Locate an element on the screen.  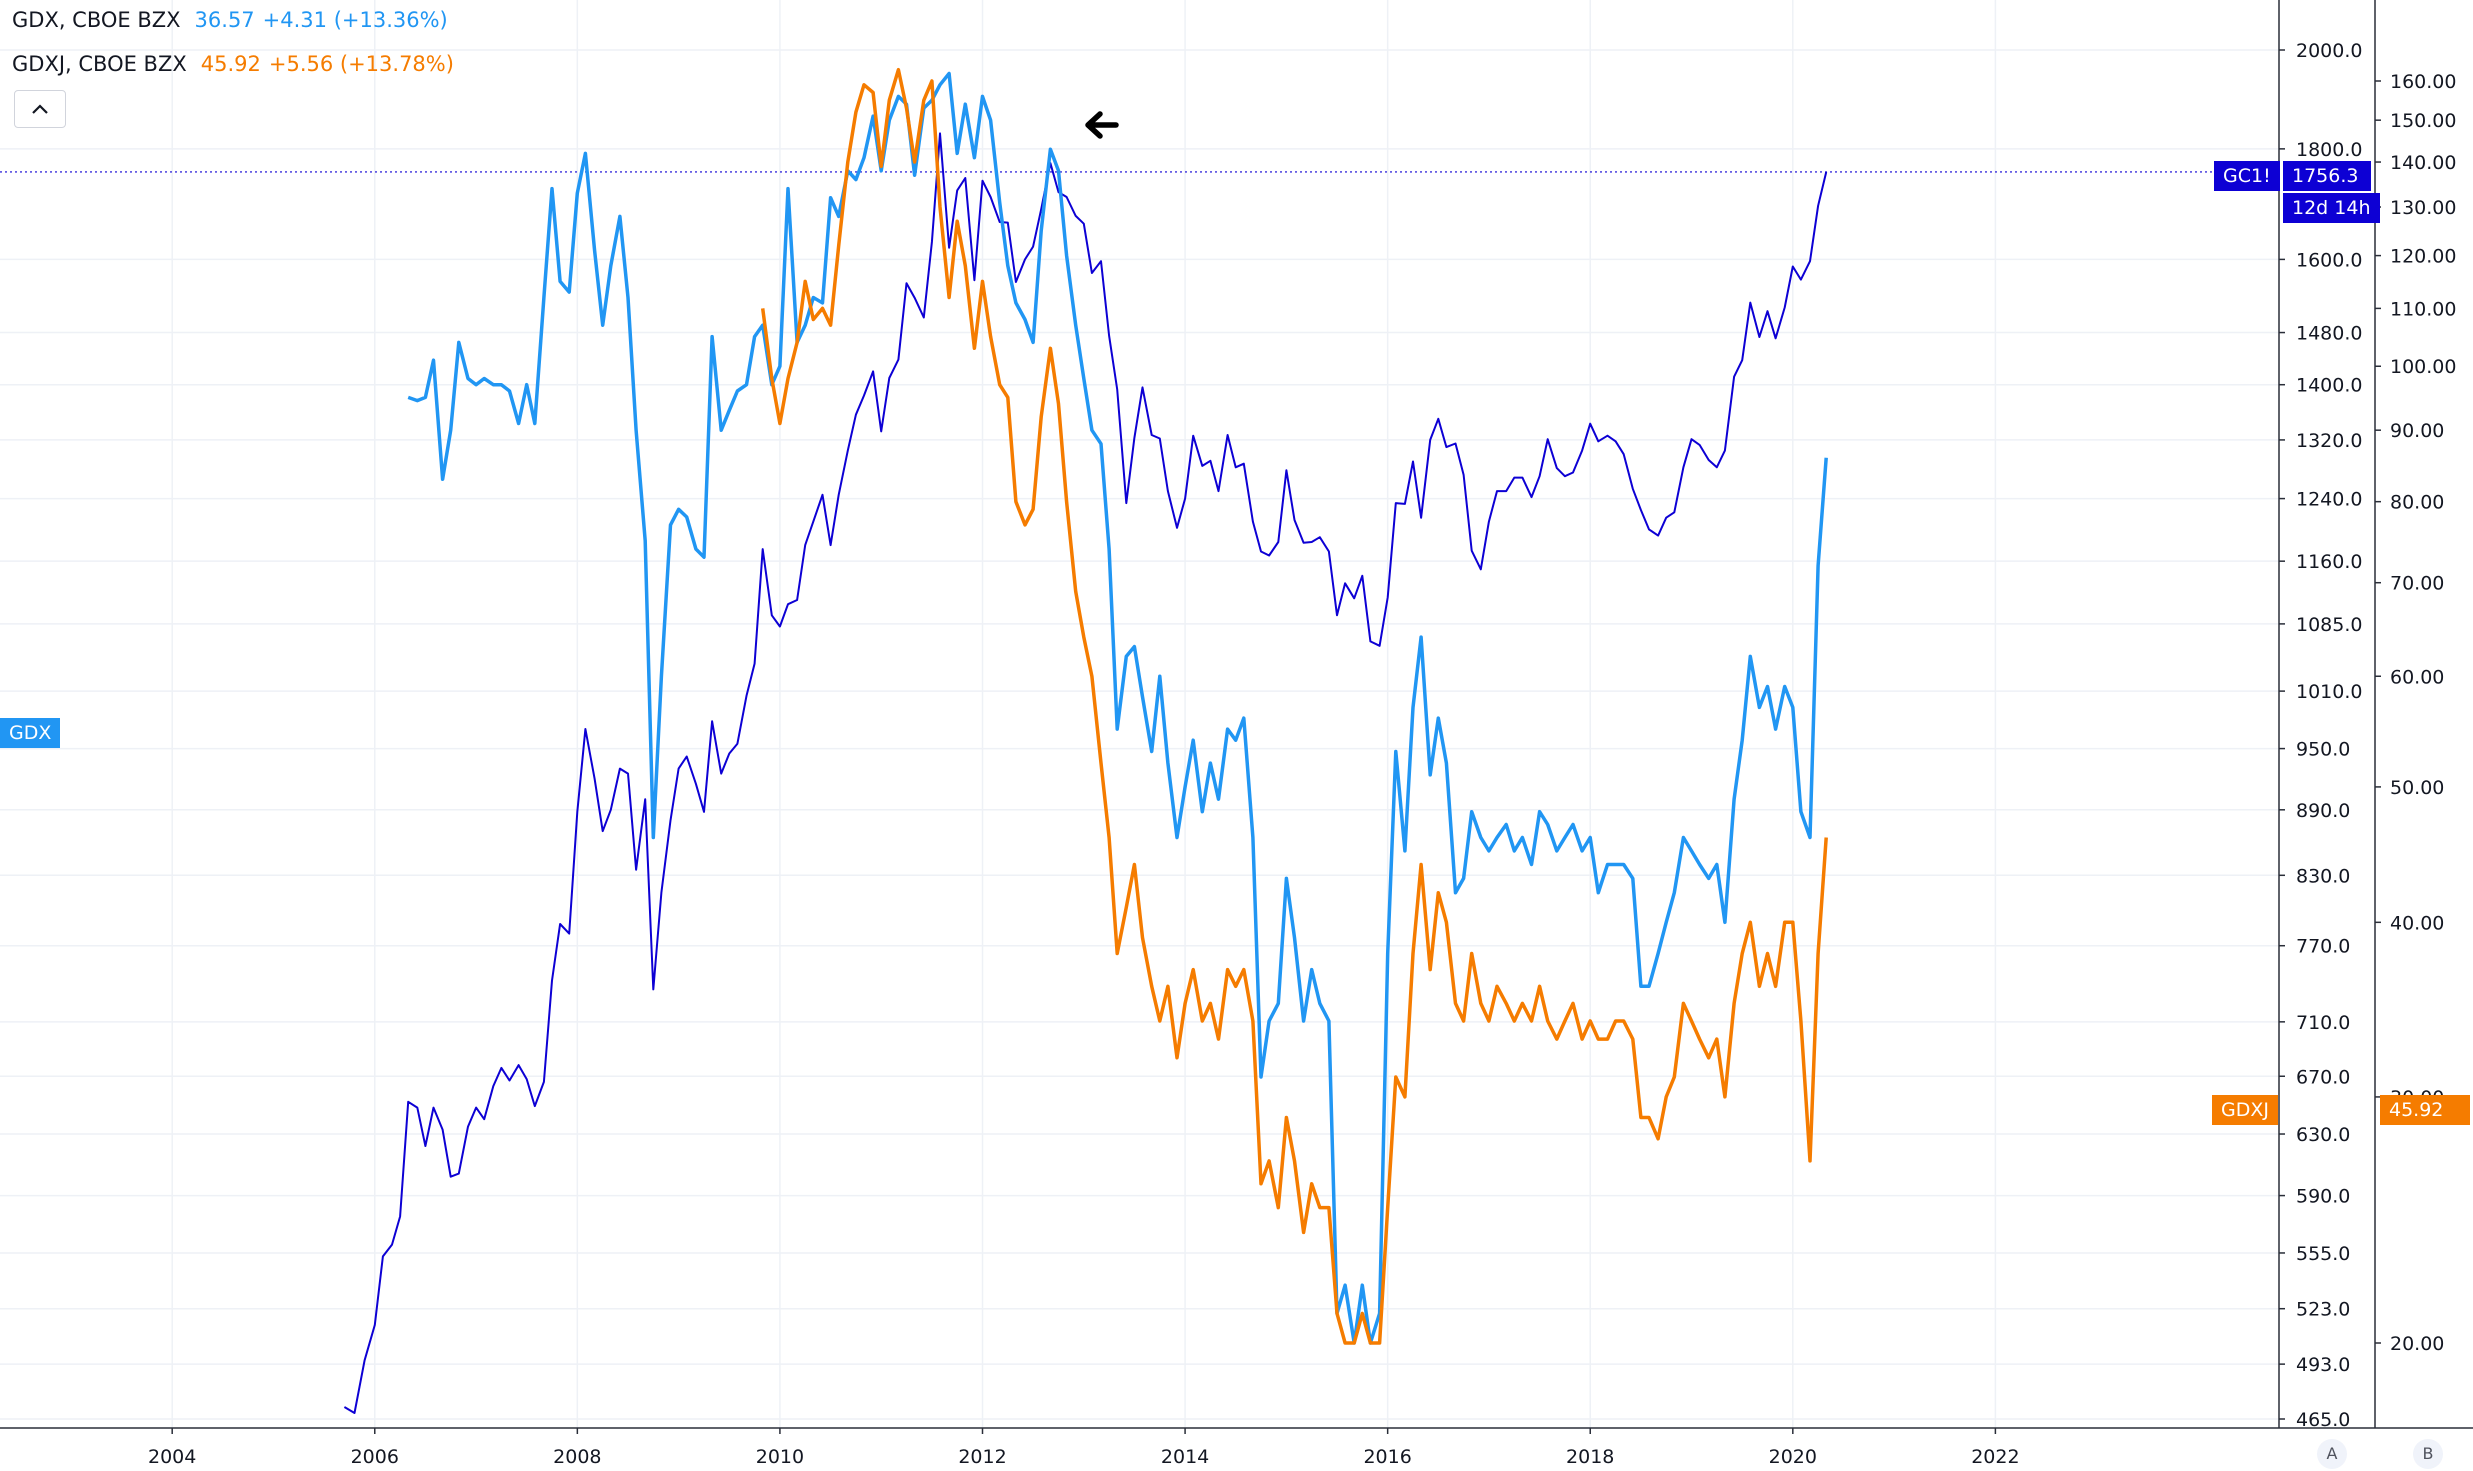
y-right-tick-label: 20.00 is located at coordinates (2417, 1344).